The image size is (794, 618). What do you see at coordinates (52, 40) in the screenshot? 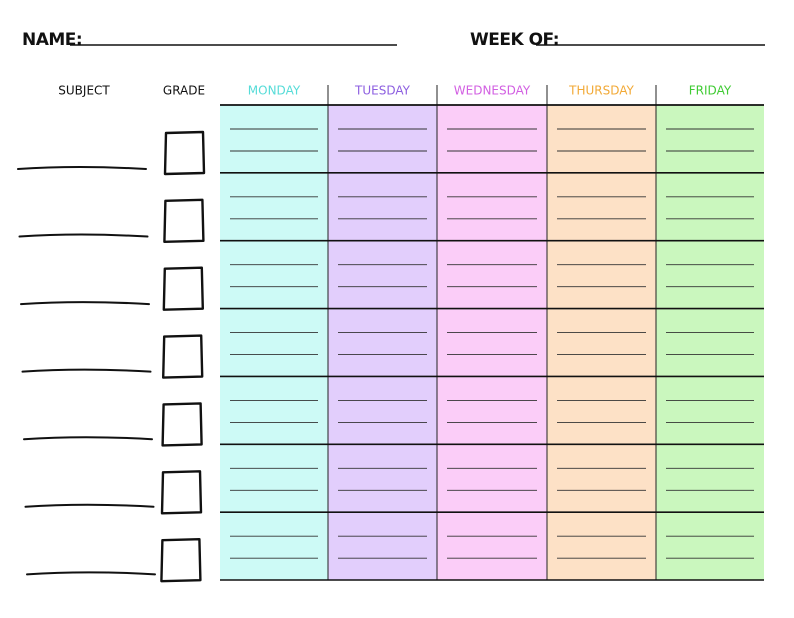
I see `name-label: NAME:` at bounding box center [52, 40].